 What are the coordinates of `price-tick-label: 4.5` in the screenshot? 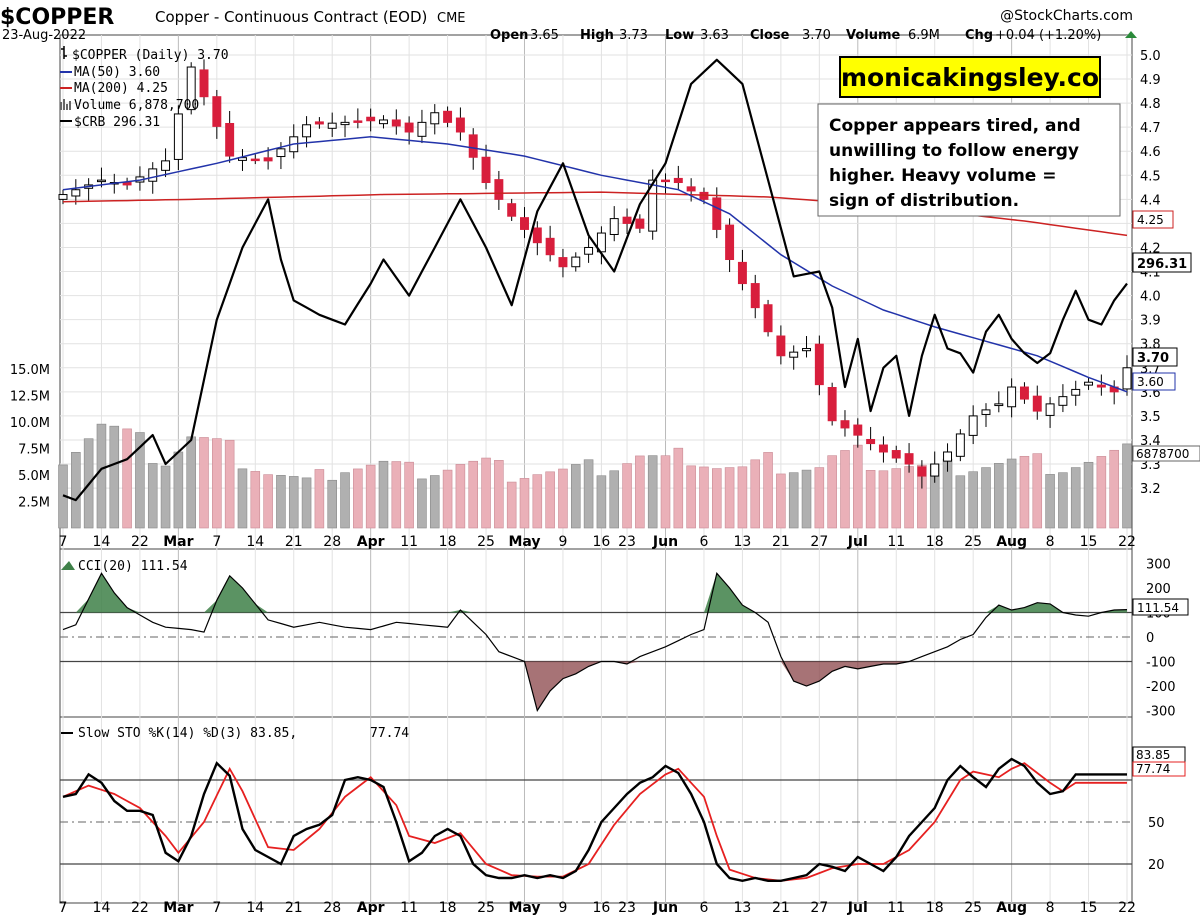 It's located at (1150, 176).